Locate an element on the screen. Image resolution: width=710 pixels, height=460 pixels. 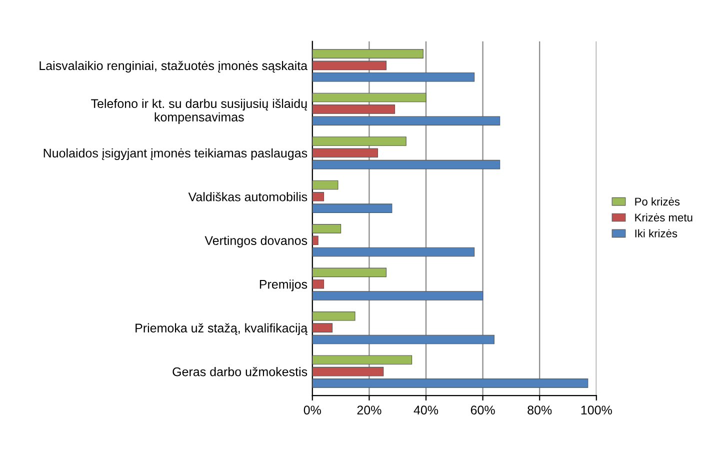
x-tick-label: 60% is located at coordinates (482, 410).